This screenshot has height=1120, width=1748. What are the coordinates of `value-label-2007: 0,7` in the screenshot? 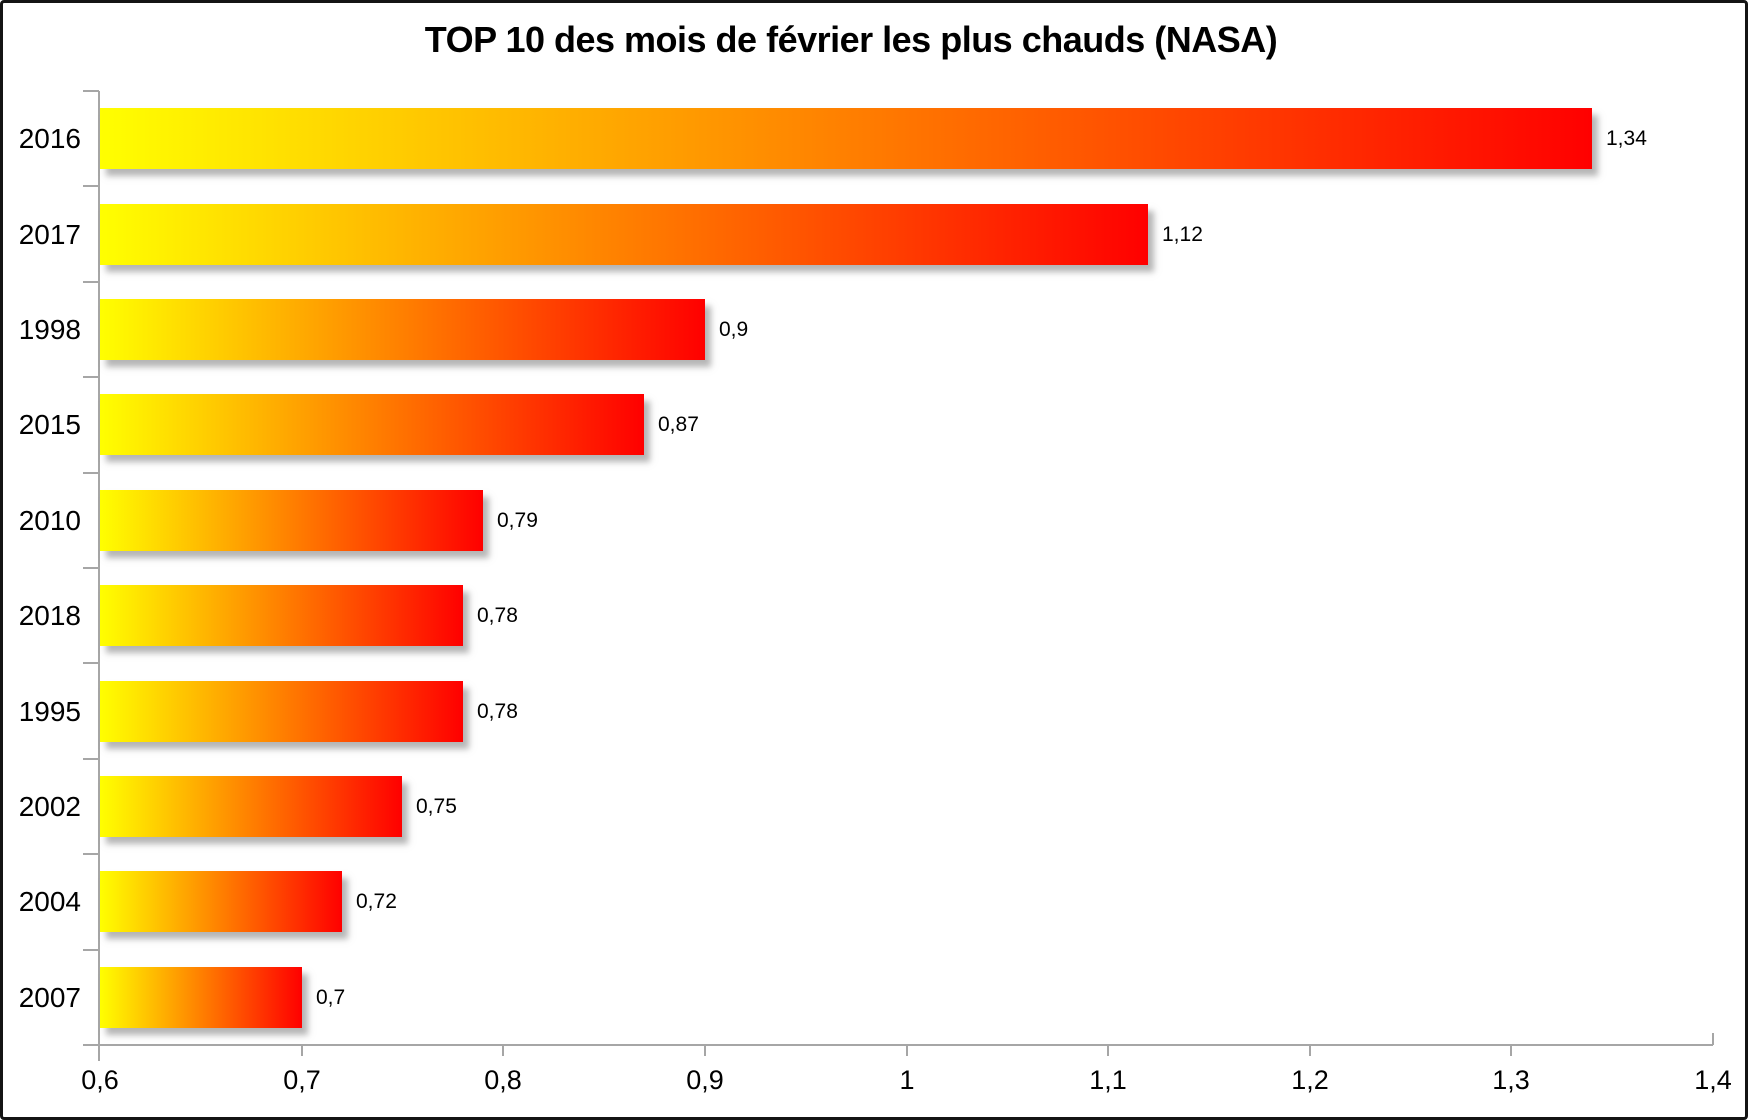 It's located at (331, 997).